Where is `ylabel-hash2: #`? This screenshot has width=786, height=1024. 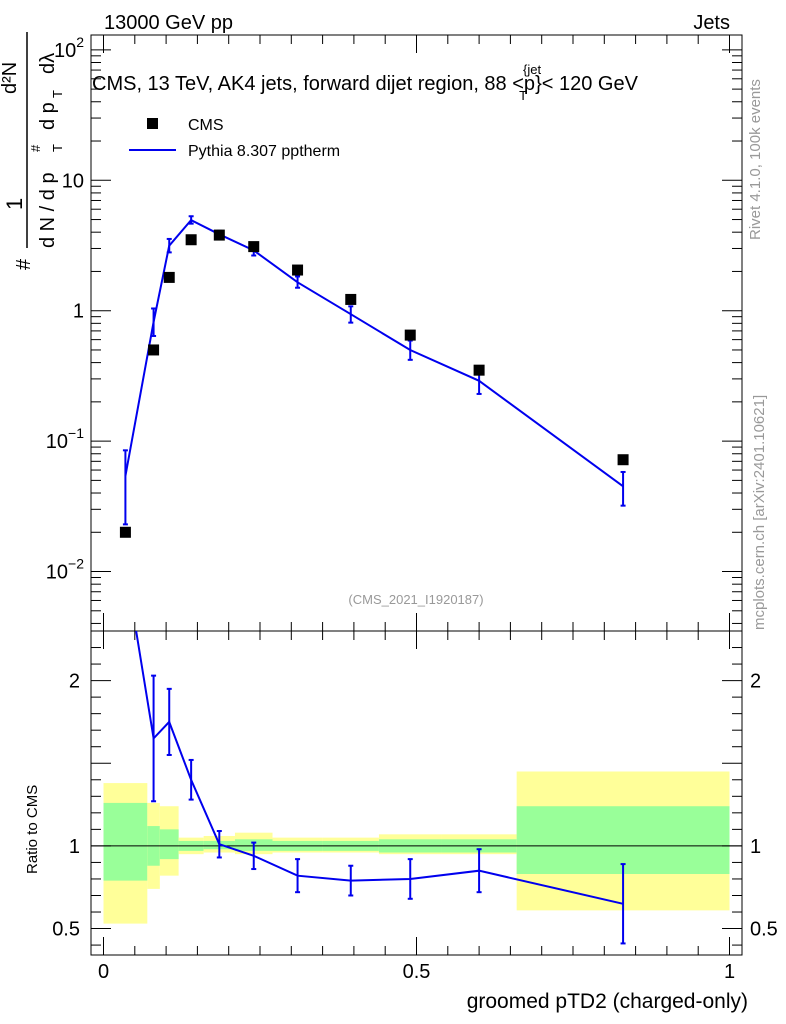
ylabel-hash2: # is located at coordinates (35, 148).